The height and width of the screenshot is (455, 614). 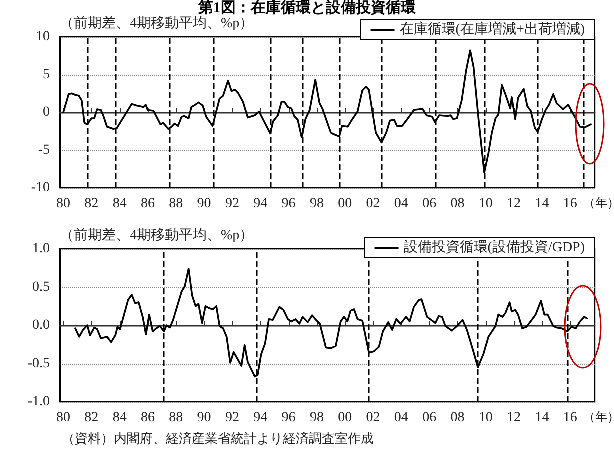 I want to click on y-tick-label: 0.5, so click(x=41, y=287).